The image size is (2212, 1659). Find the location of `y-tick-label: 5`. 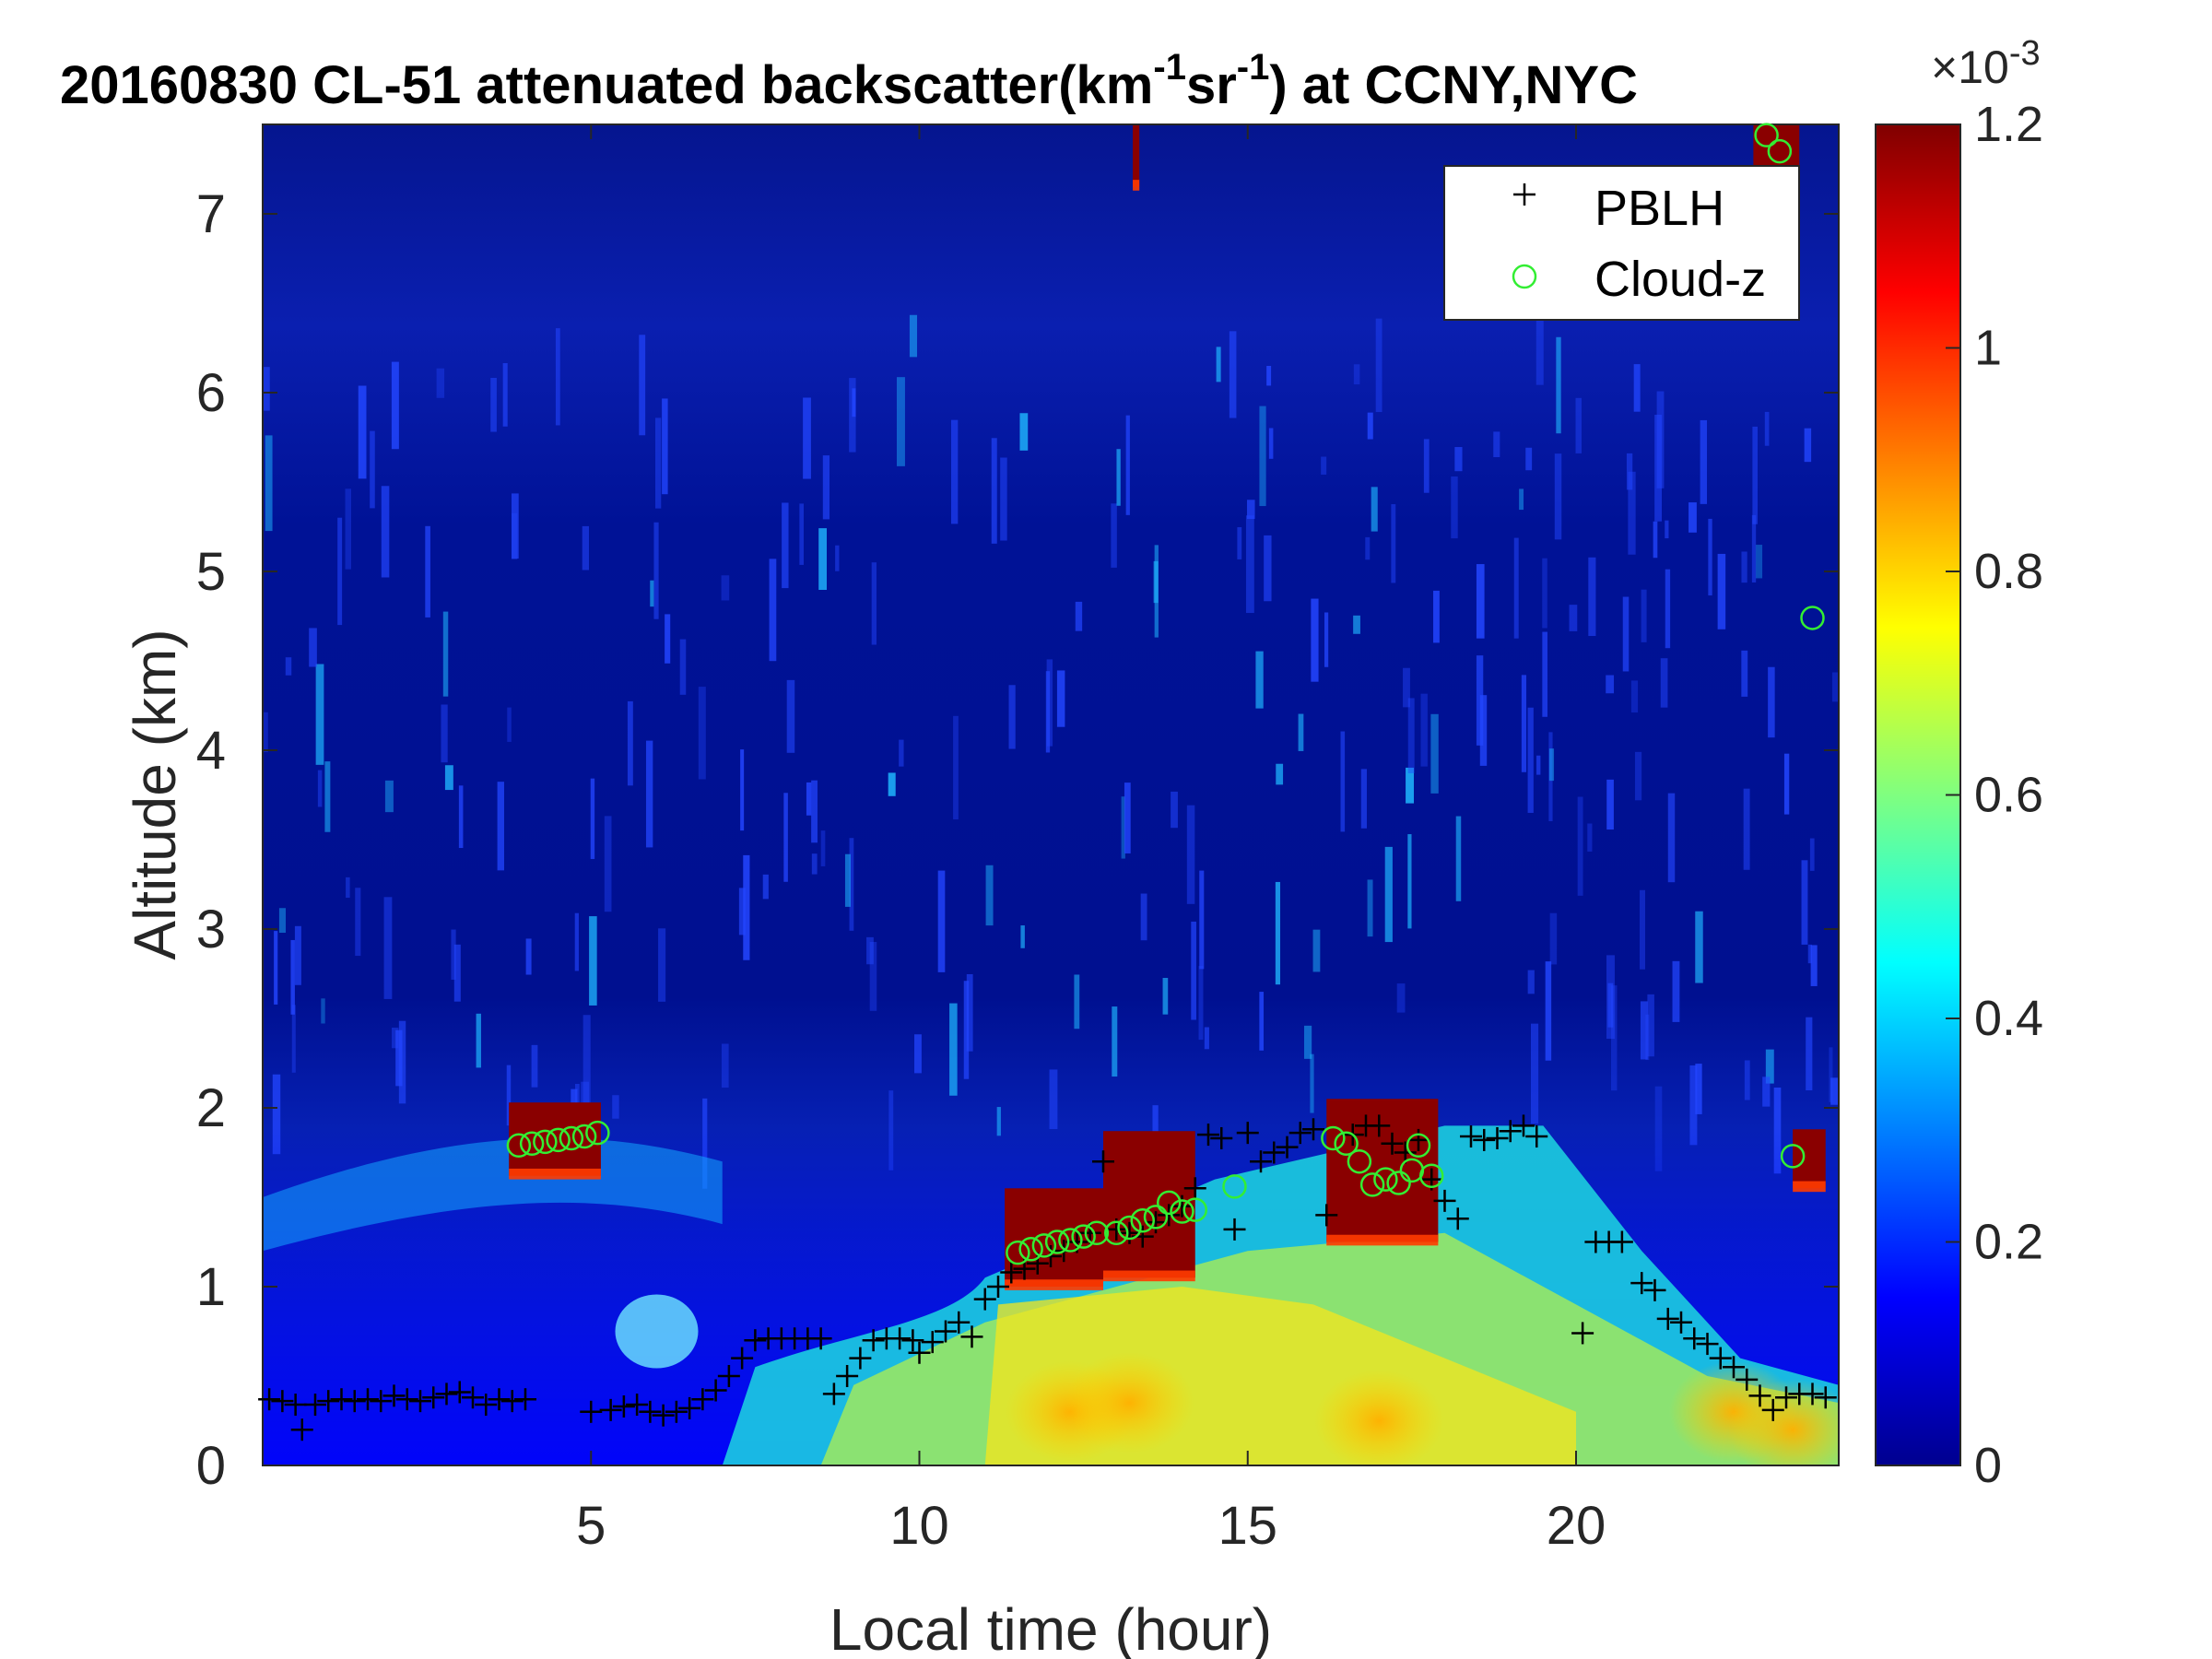

y-tick-label: 5 is located at coordinates (211, 572).